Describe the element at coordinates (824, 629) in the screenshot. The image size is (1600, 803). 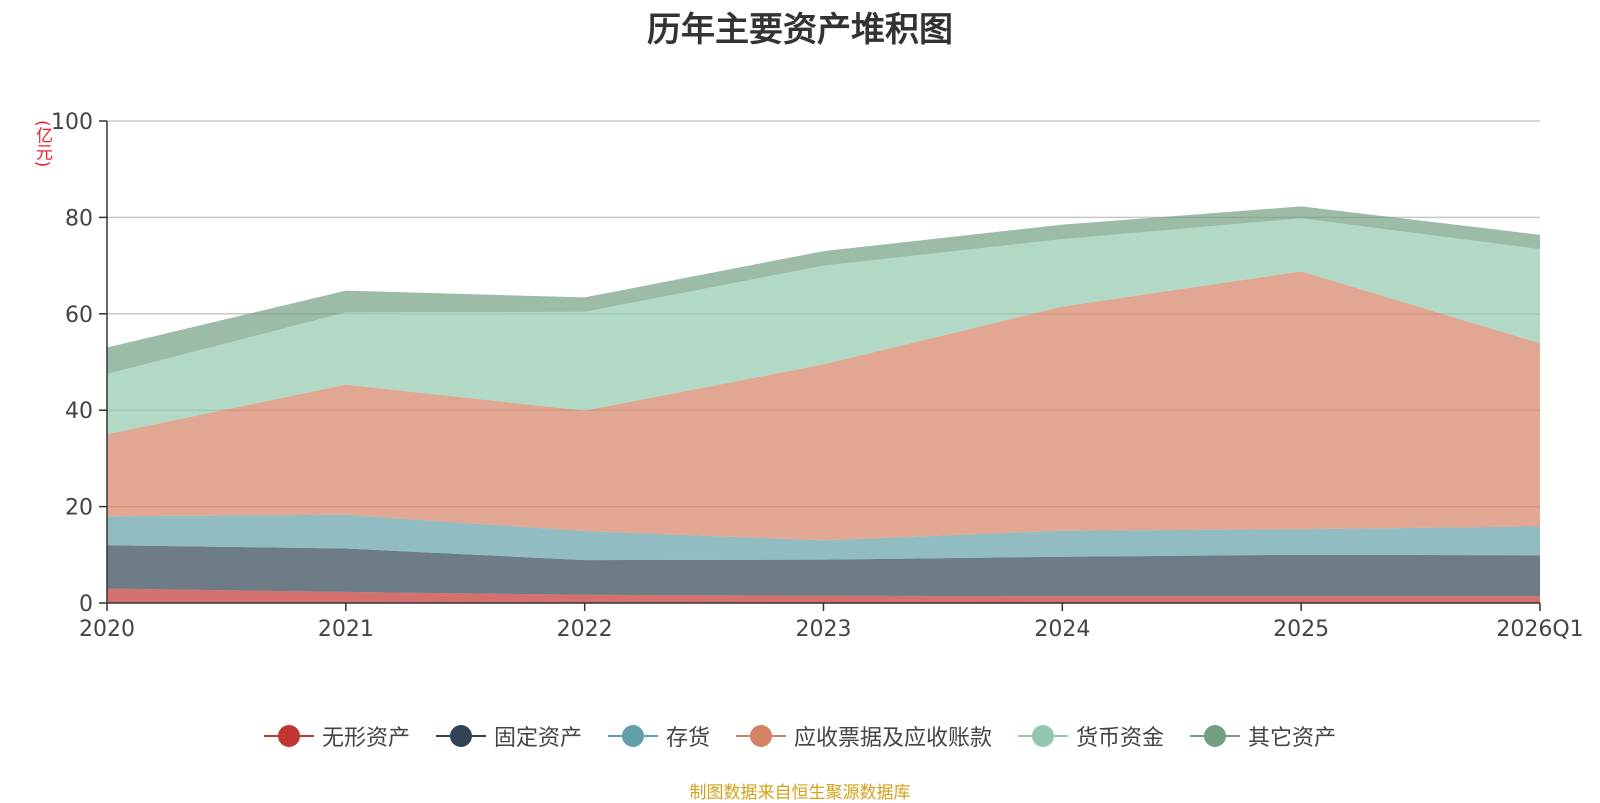
I see `x-tick-label: 2023` at that location.